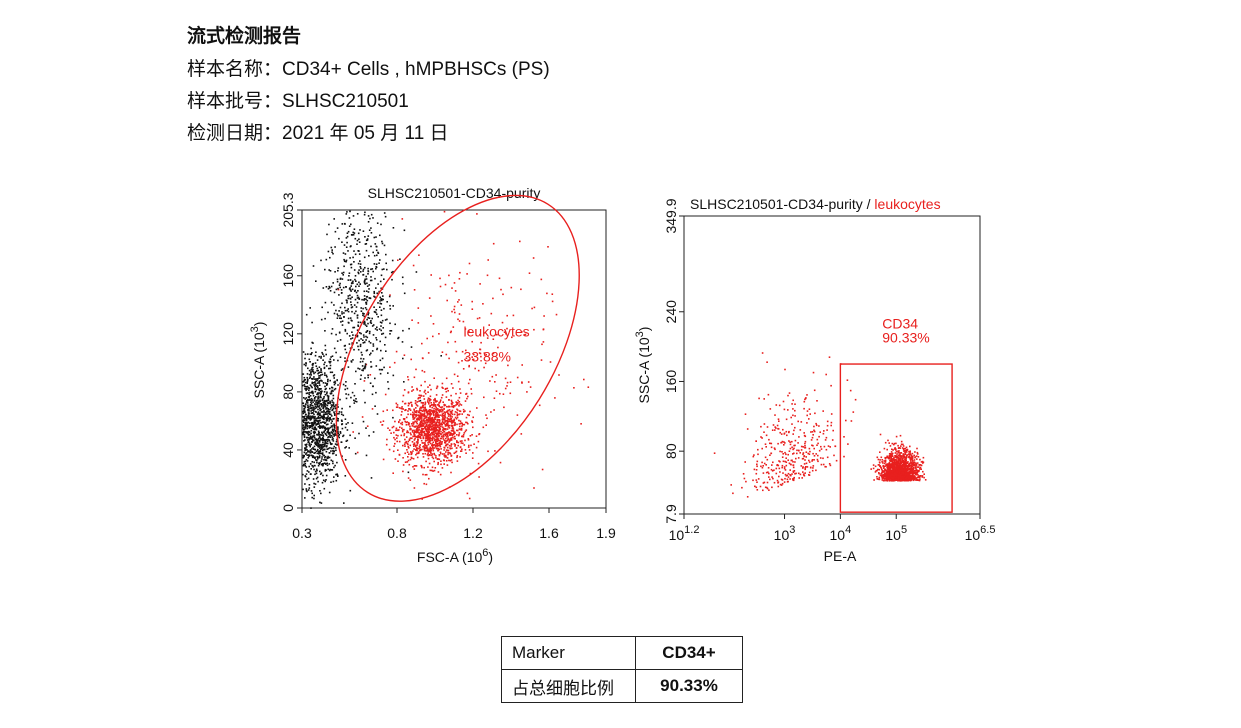 The image size is (1241, 728). What do you see at coordinates (298, 102) in the screenshot?
I see `batch-line: 样本批号：SLHSC210501` at bounding box center [298, 102].